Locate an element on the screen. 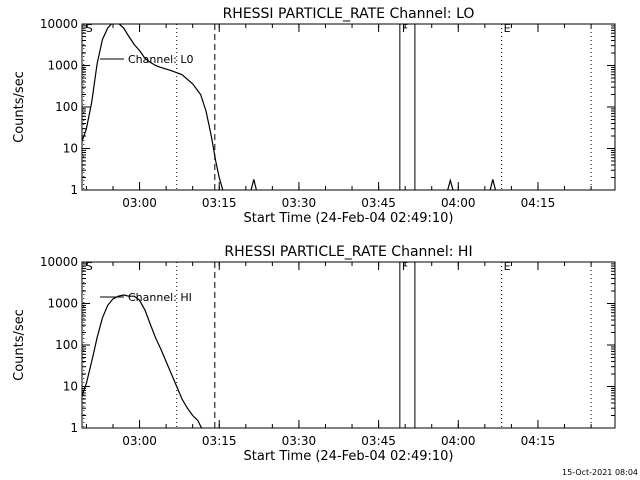 The width and height of the screenshot is (640, 480). legend-label: Channel: HI is located at coordinates (160, 297).